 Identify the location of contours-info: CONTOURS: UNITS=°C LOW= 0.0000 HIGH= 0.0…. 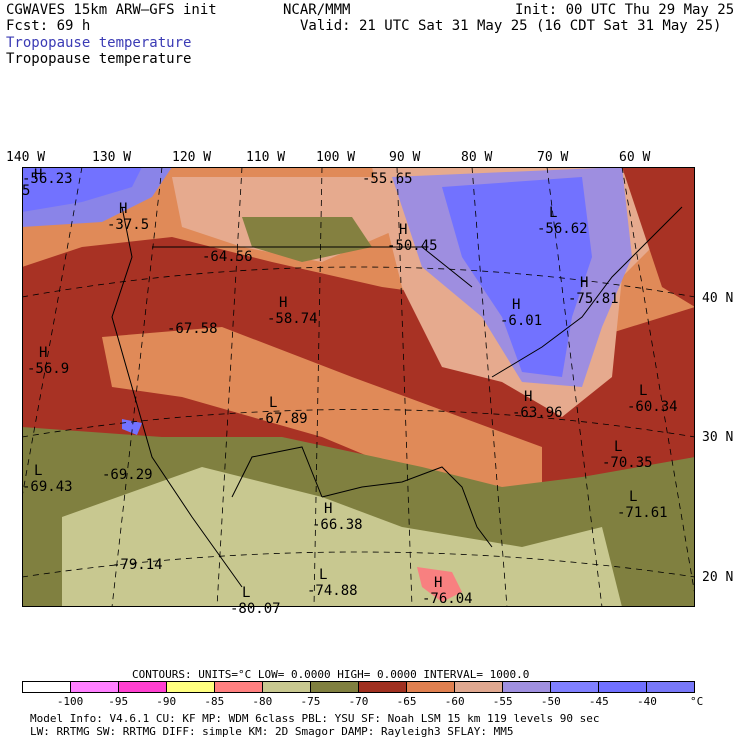
(331, 674).